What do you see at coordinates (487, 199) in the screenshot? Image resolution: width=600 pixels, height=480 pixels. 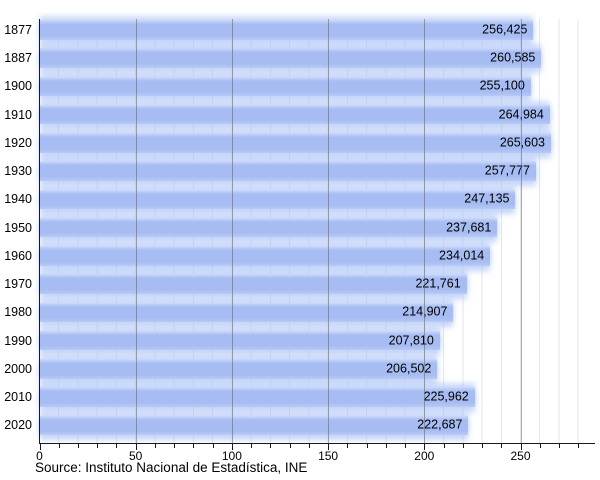 I see `bar-value-label: 247,135` at bounding box center [487, 199].